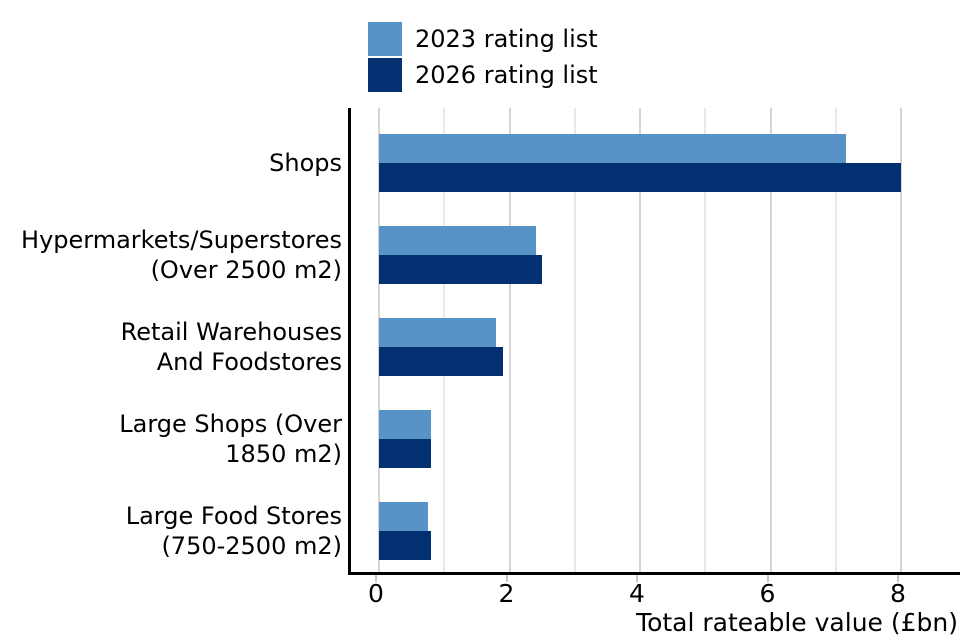 This screenshot has width=960, height=640. Describe the element at coordinates (506, 75) in the screenshot. I see `legend-label-2026: 2026 rating list` at that location.